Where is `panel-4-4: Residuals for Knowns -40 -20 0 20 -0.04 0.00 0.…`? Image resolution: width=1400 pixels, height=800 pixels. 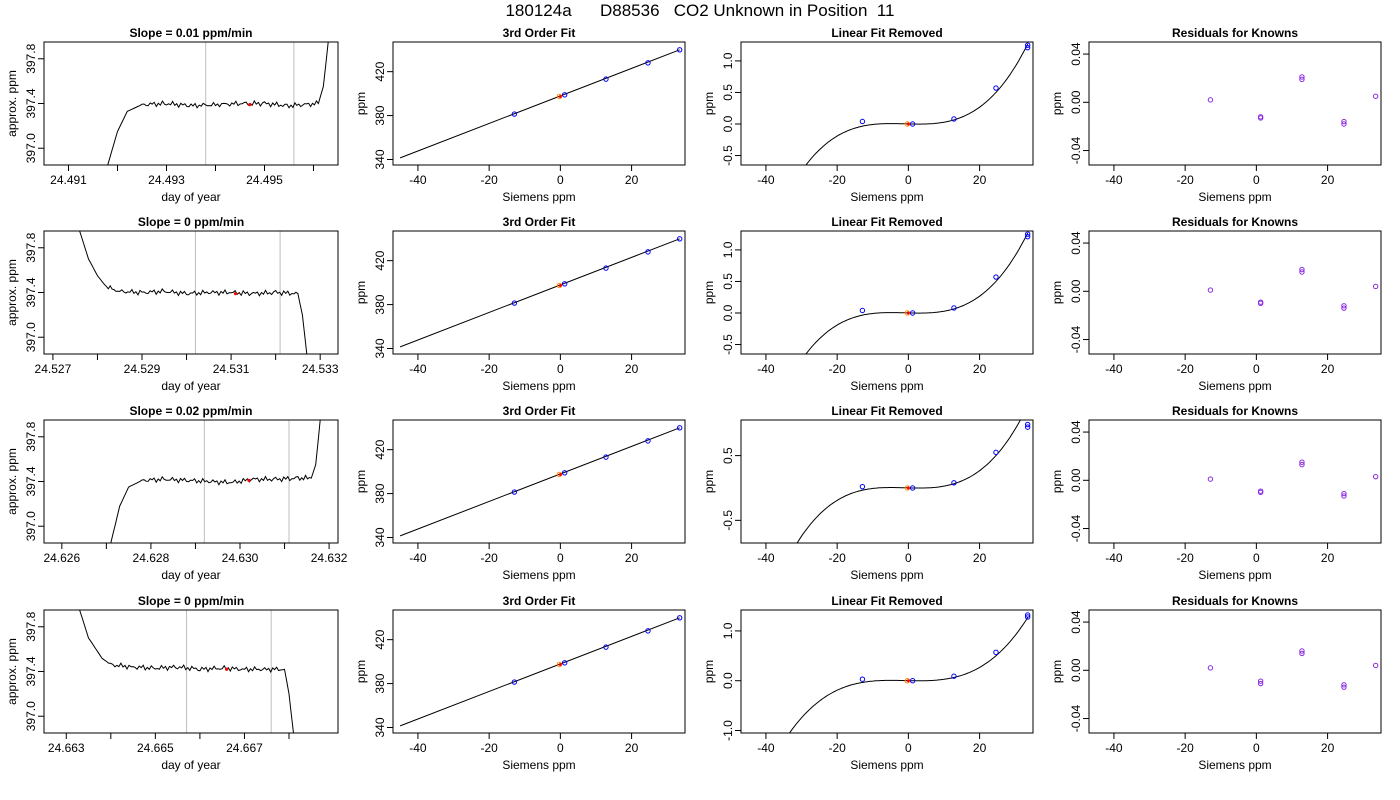 panel-4-4: Residuals for Knowns -40 -20 0 20 -0.04 0.00 0.… is located at coordinates (1216, 683).